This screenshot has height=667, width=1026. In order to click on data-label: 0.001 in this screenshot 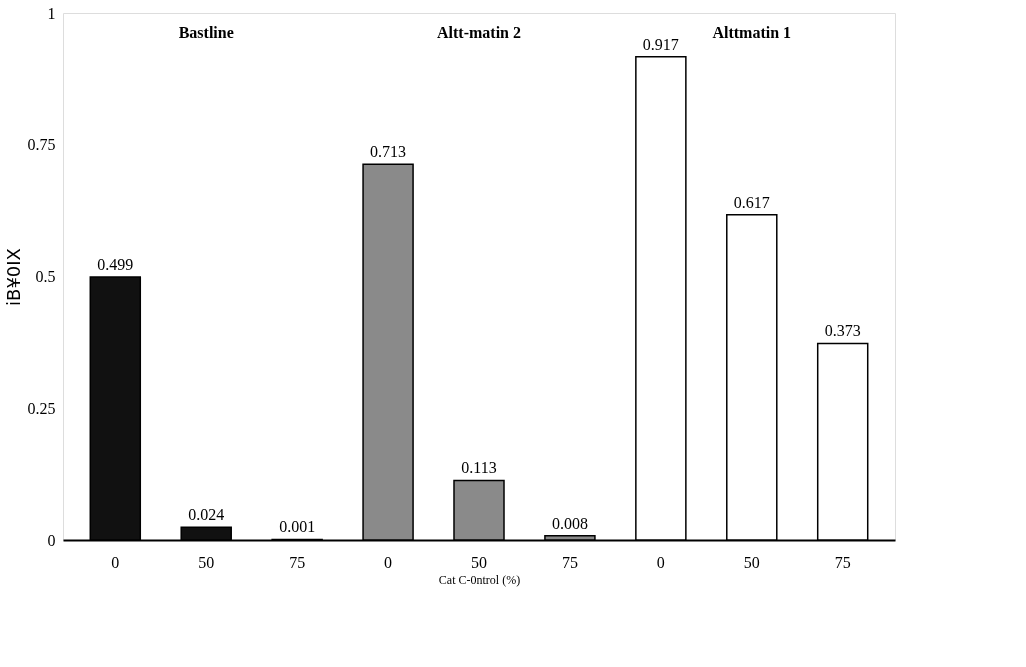, I will do `click(297, 527)`.